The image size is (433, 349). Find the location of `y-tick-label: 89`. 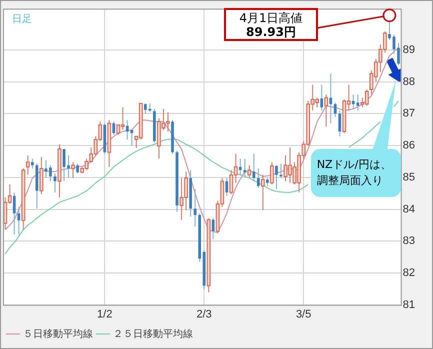

y-tick-label: 89 is located at coordinates (409, 50).